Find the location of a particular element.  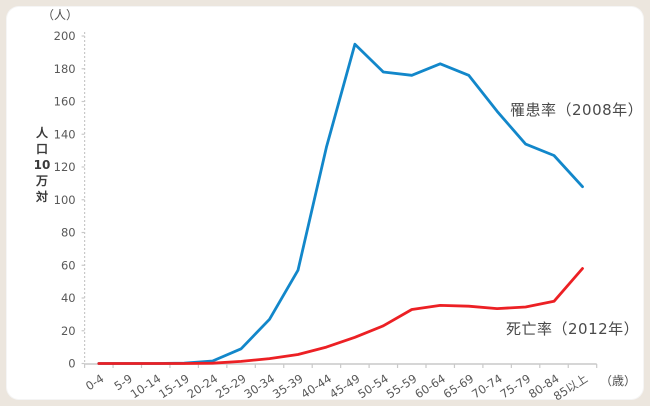

series-label-incidence: 罹患率（2008年） is located at coordinates (577, 110).